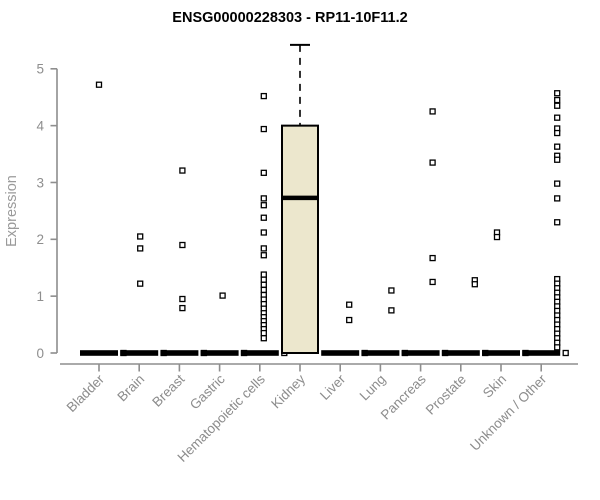 The width and height of the screenshot is (600, 500). What do you see at coordinates (565, 353) in the screenshot?
I see `zero-point` at bounding box center [565, 353].